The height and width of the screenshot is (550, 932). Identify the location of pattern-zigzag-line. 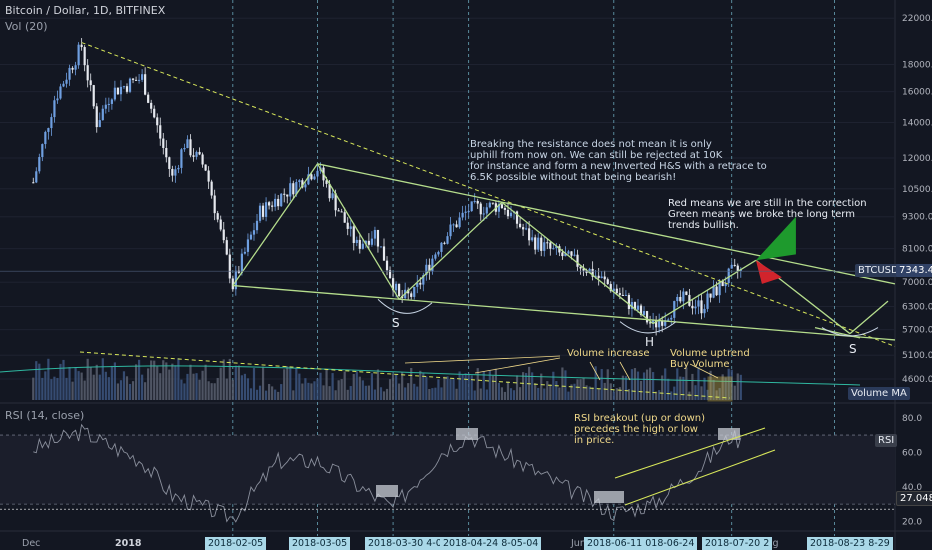
(704, 292).